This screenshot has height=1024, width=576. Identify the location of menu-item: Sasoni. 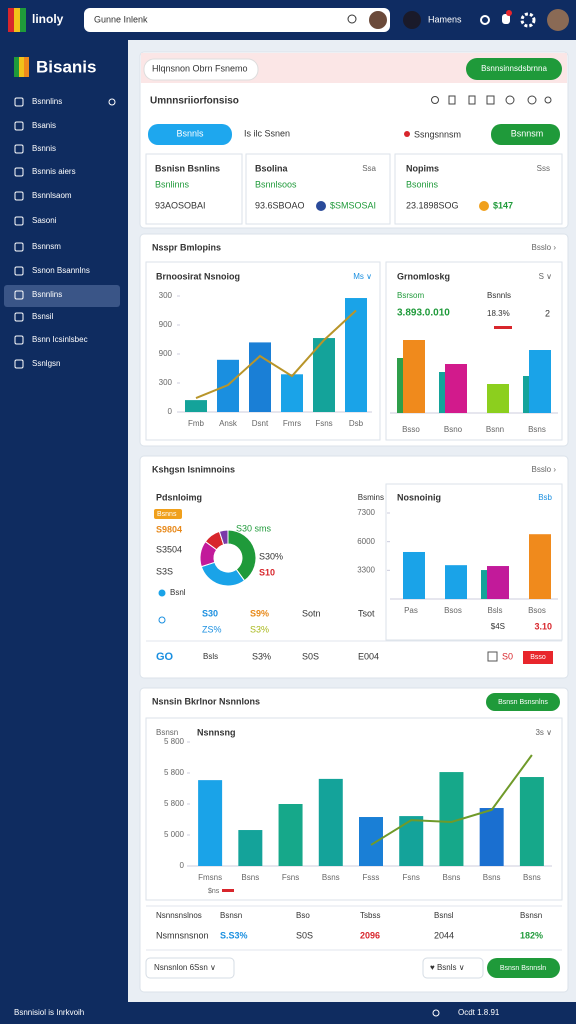
(44, 220).